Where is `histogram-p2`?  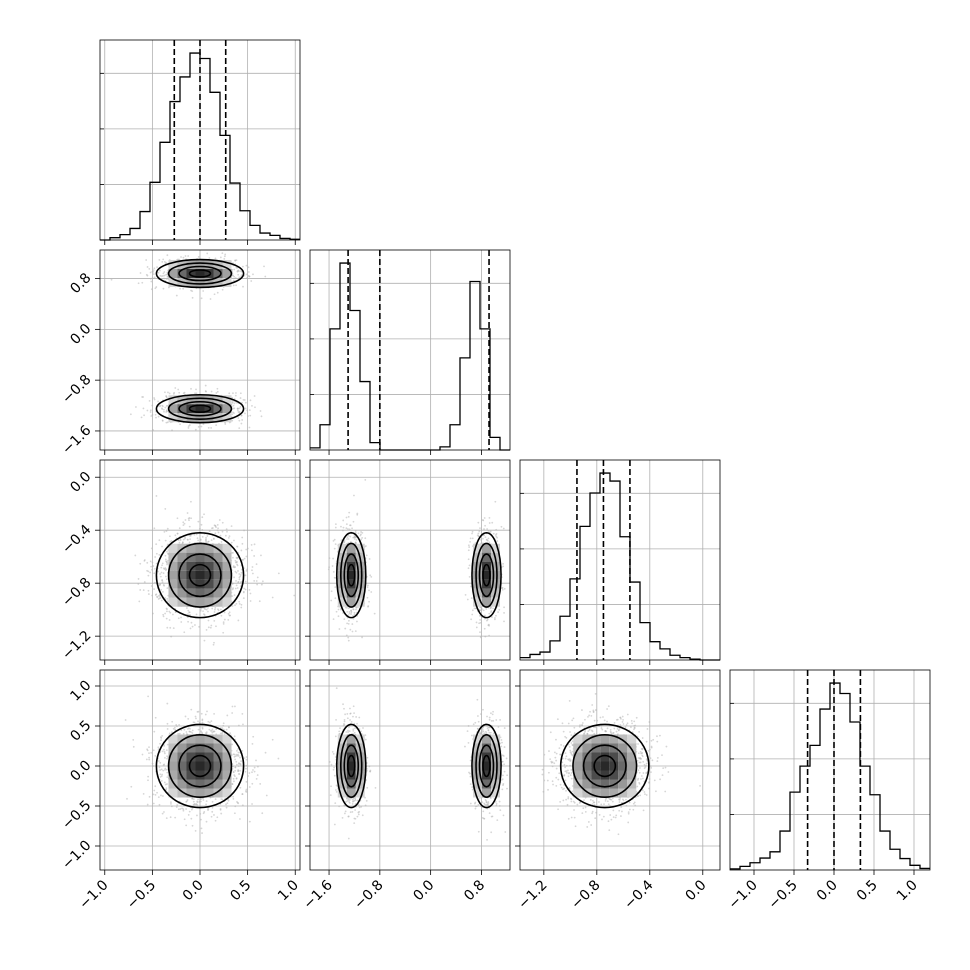 histogram-p2 is located at coordinates (410, 356).